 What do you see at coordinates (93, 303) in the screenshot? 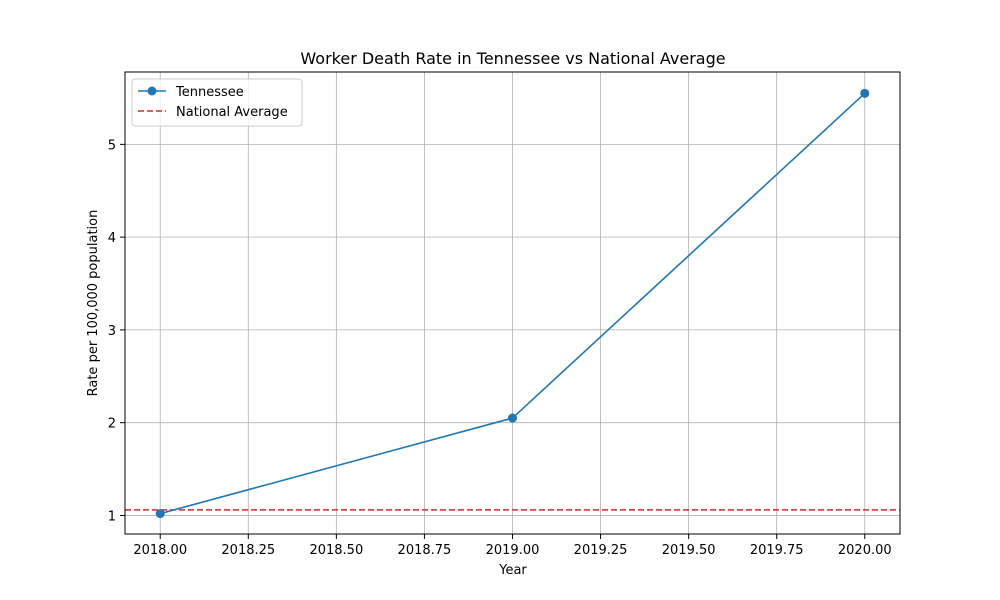
I see `y-axis-label: Rate per 100,000 population` at bounding box center [93, 303].